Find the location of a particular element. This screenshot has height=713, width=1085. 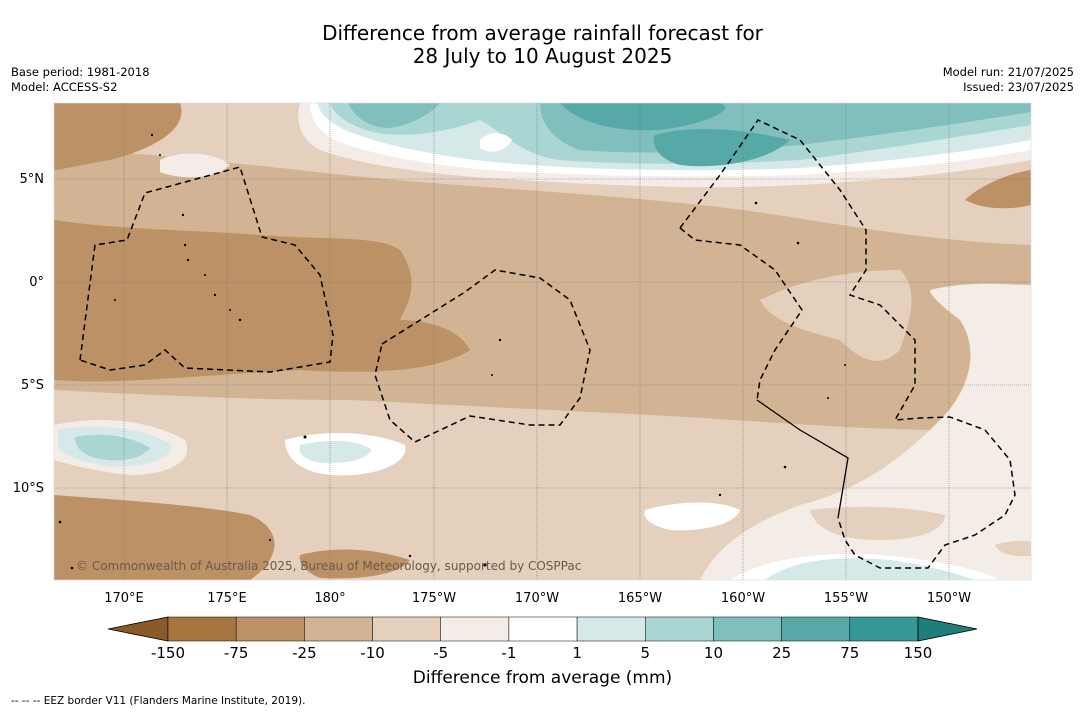

lon-label: 180° is located at coordinates (329, 598).